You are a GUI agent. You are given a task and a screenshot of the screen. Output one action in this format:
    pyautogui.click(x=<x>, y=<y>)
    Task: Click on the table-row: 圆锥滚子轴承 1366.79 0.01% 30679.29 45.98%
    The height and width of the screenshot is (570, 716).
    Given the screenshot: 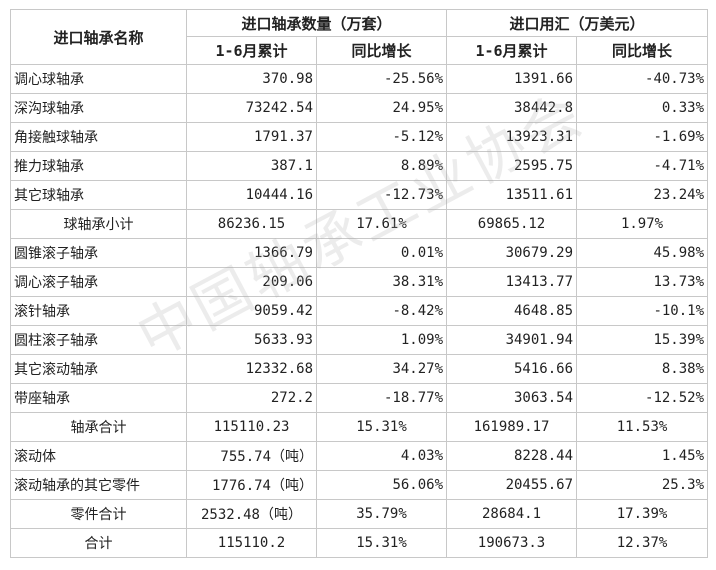 What is the action you would take?
    pyautogui.click(x=359, y=253)
    